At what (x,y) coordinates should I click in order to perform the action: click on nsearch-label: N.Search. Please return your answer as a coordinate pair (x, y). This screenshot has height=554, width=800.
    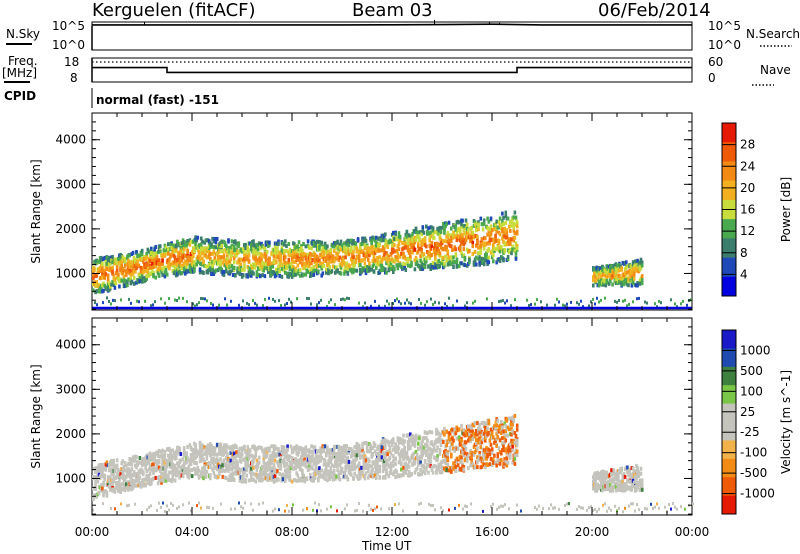
    Looking at the image, I should click on (773, 34).